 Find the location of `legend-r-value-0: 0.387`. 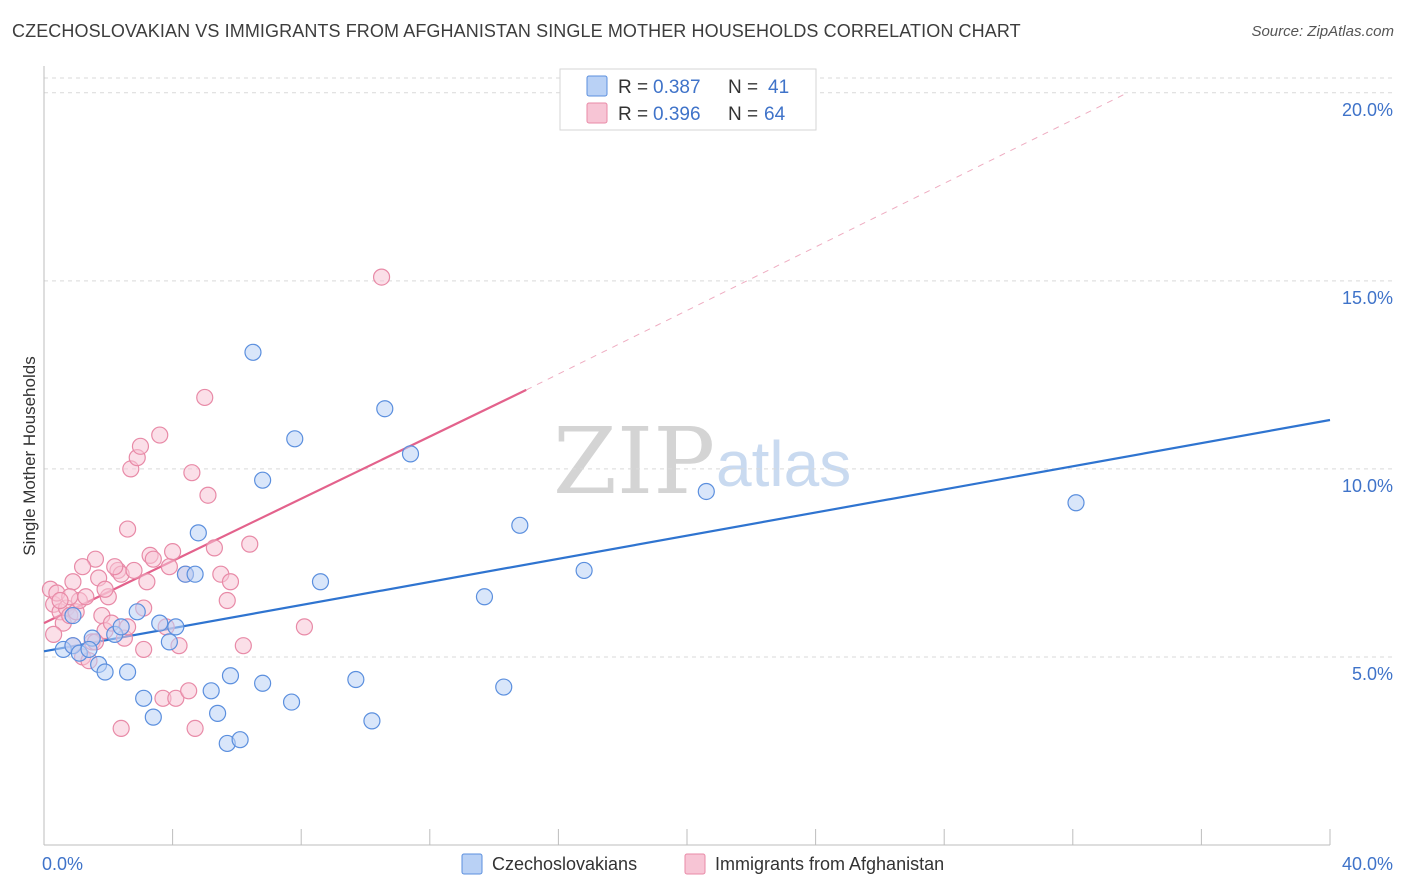

legend-r-value-0: 0.387 is located at coordinates (677, 87).